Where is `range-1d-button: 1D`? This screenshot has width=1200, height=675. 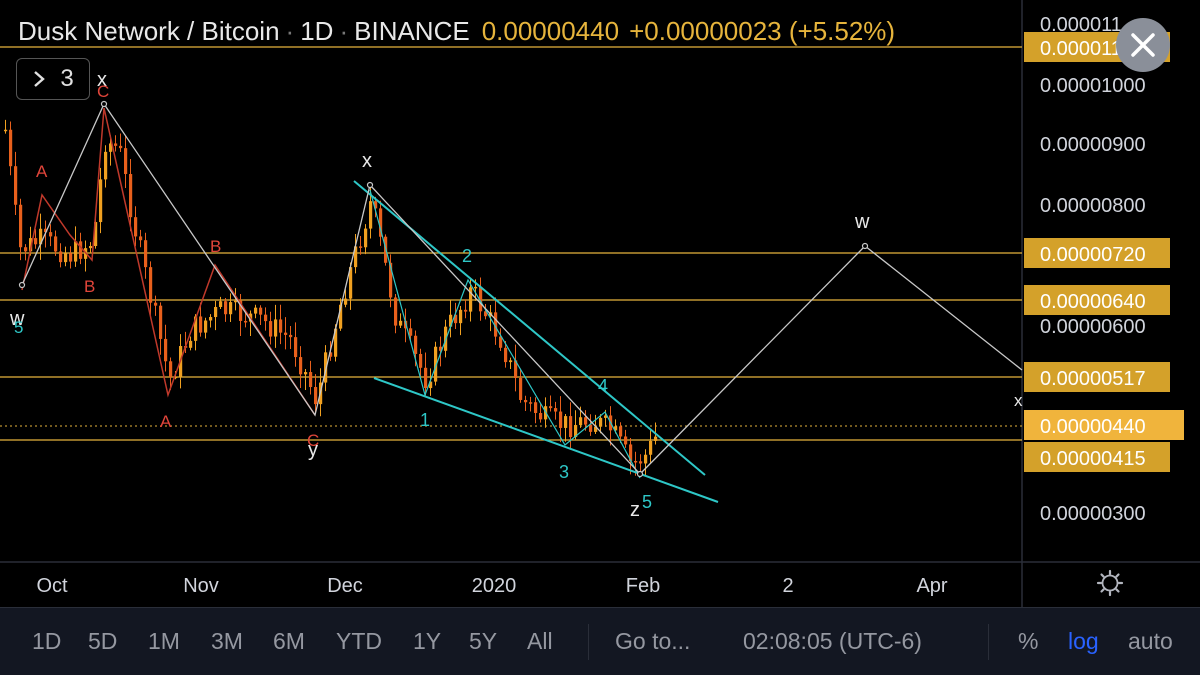 range-1d-button: 1D is located at coordinates (47, 641).